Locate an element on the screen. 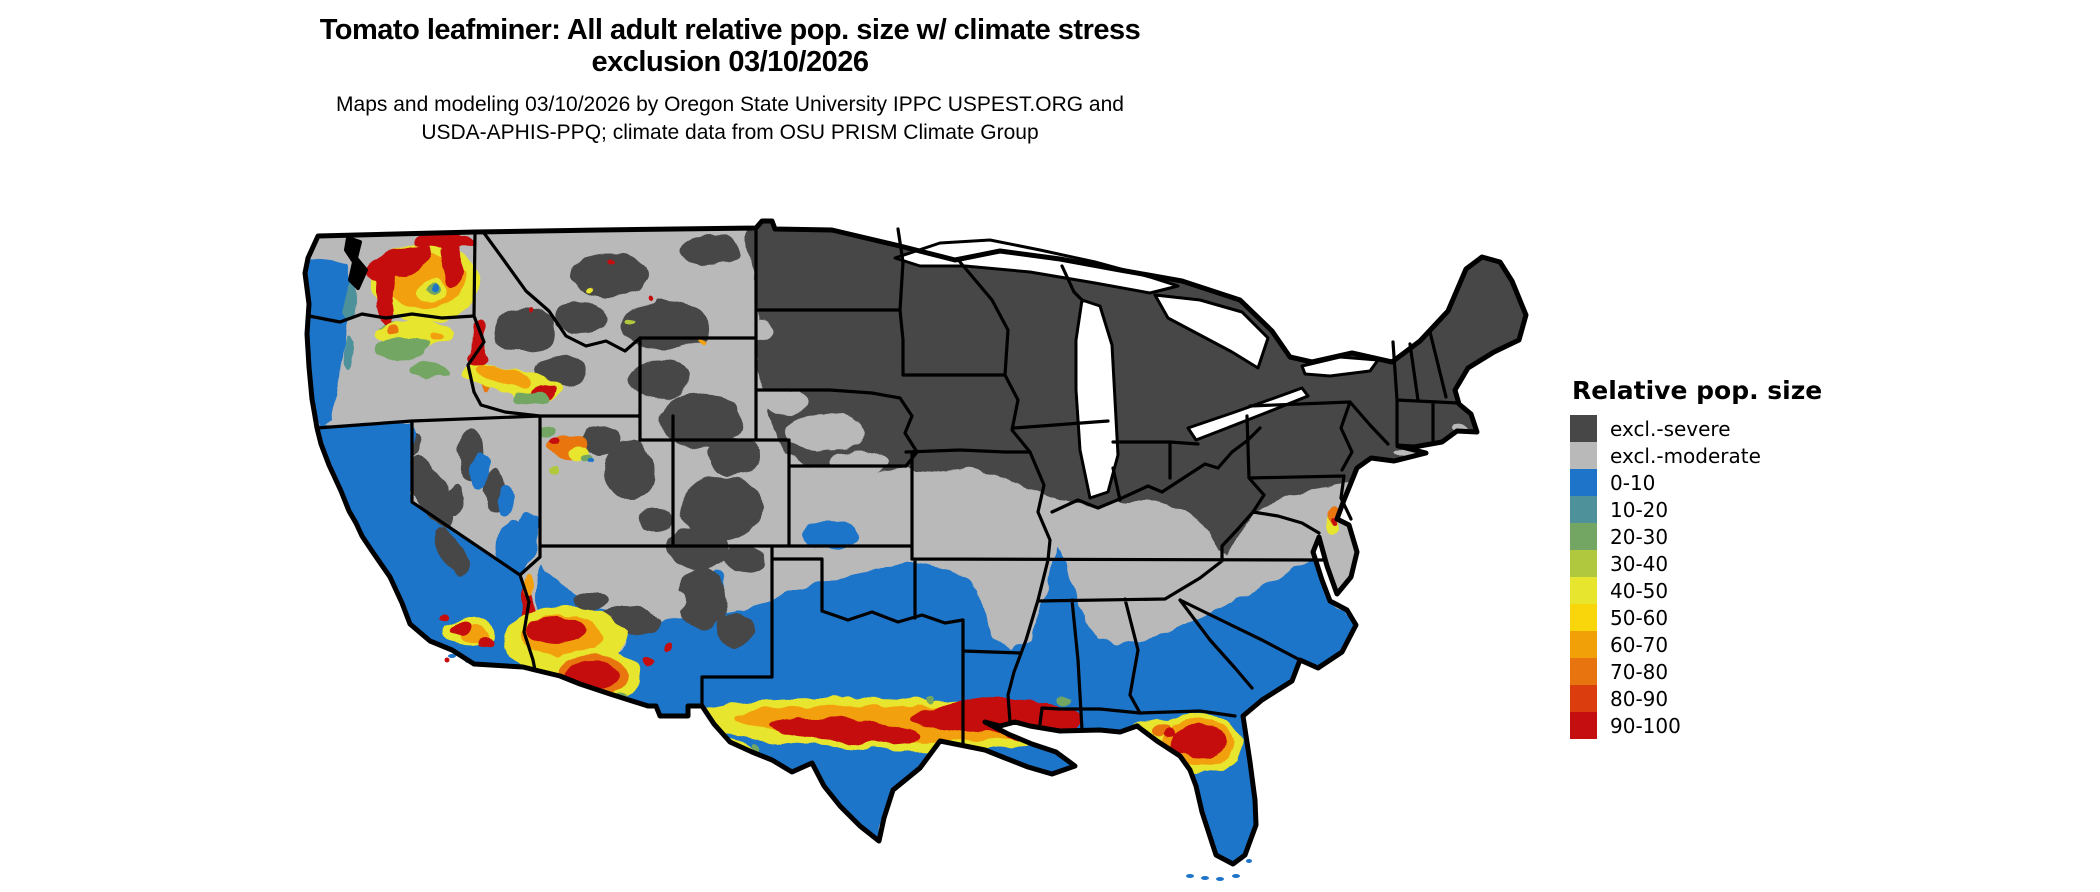 The width and height of the screenshot is (2100, 892). legend-item: excl.-severe is located at coordinates (1696, 428).